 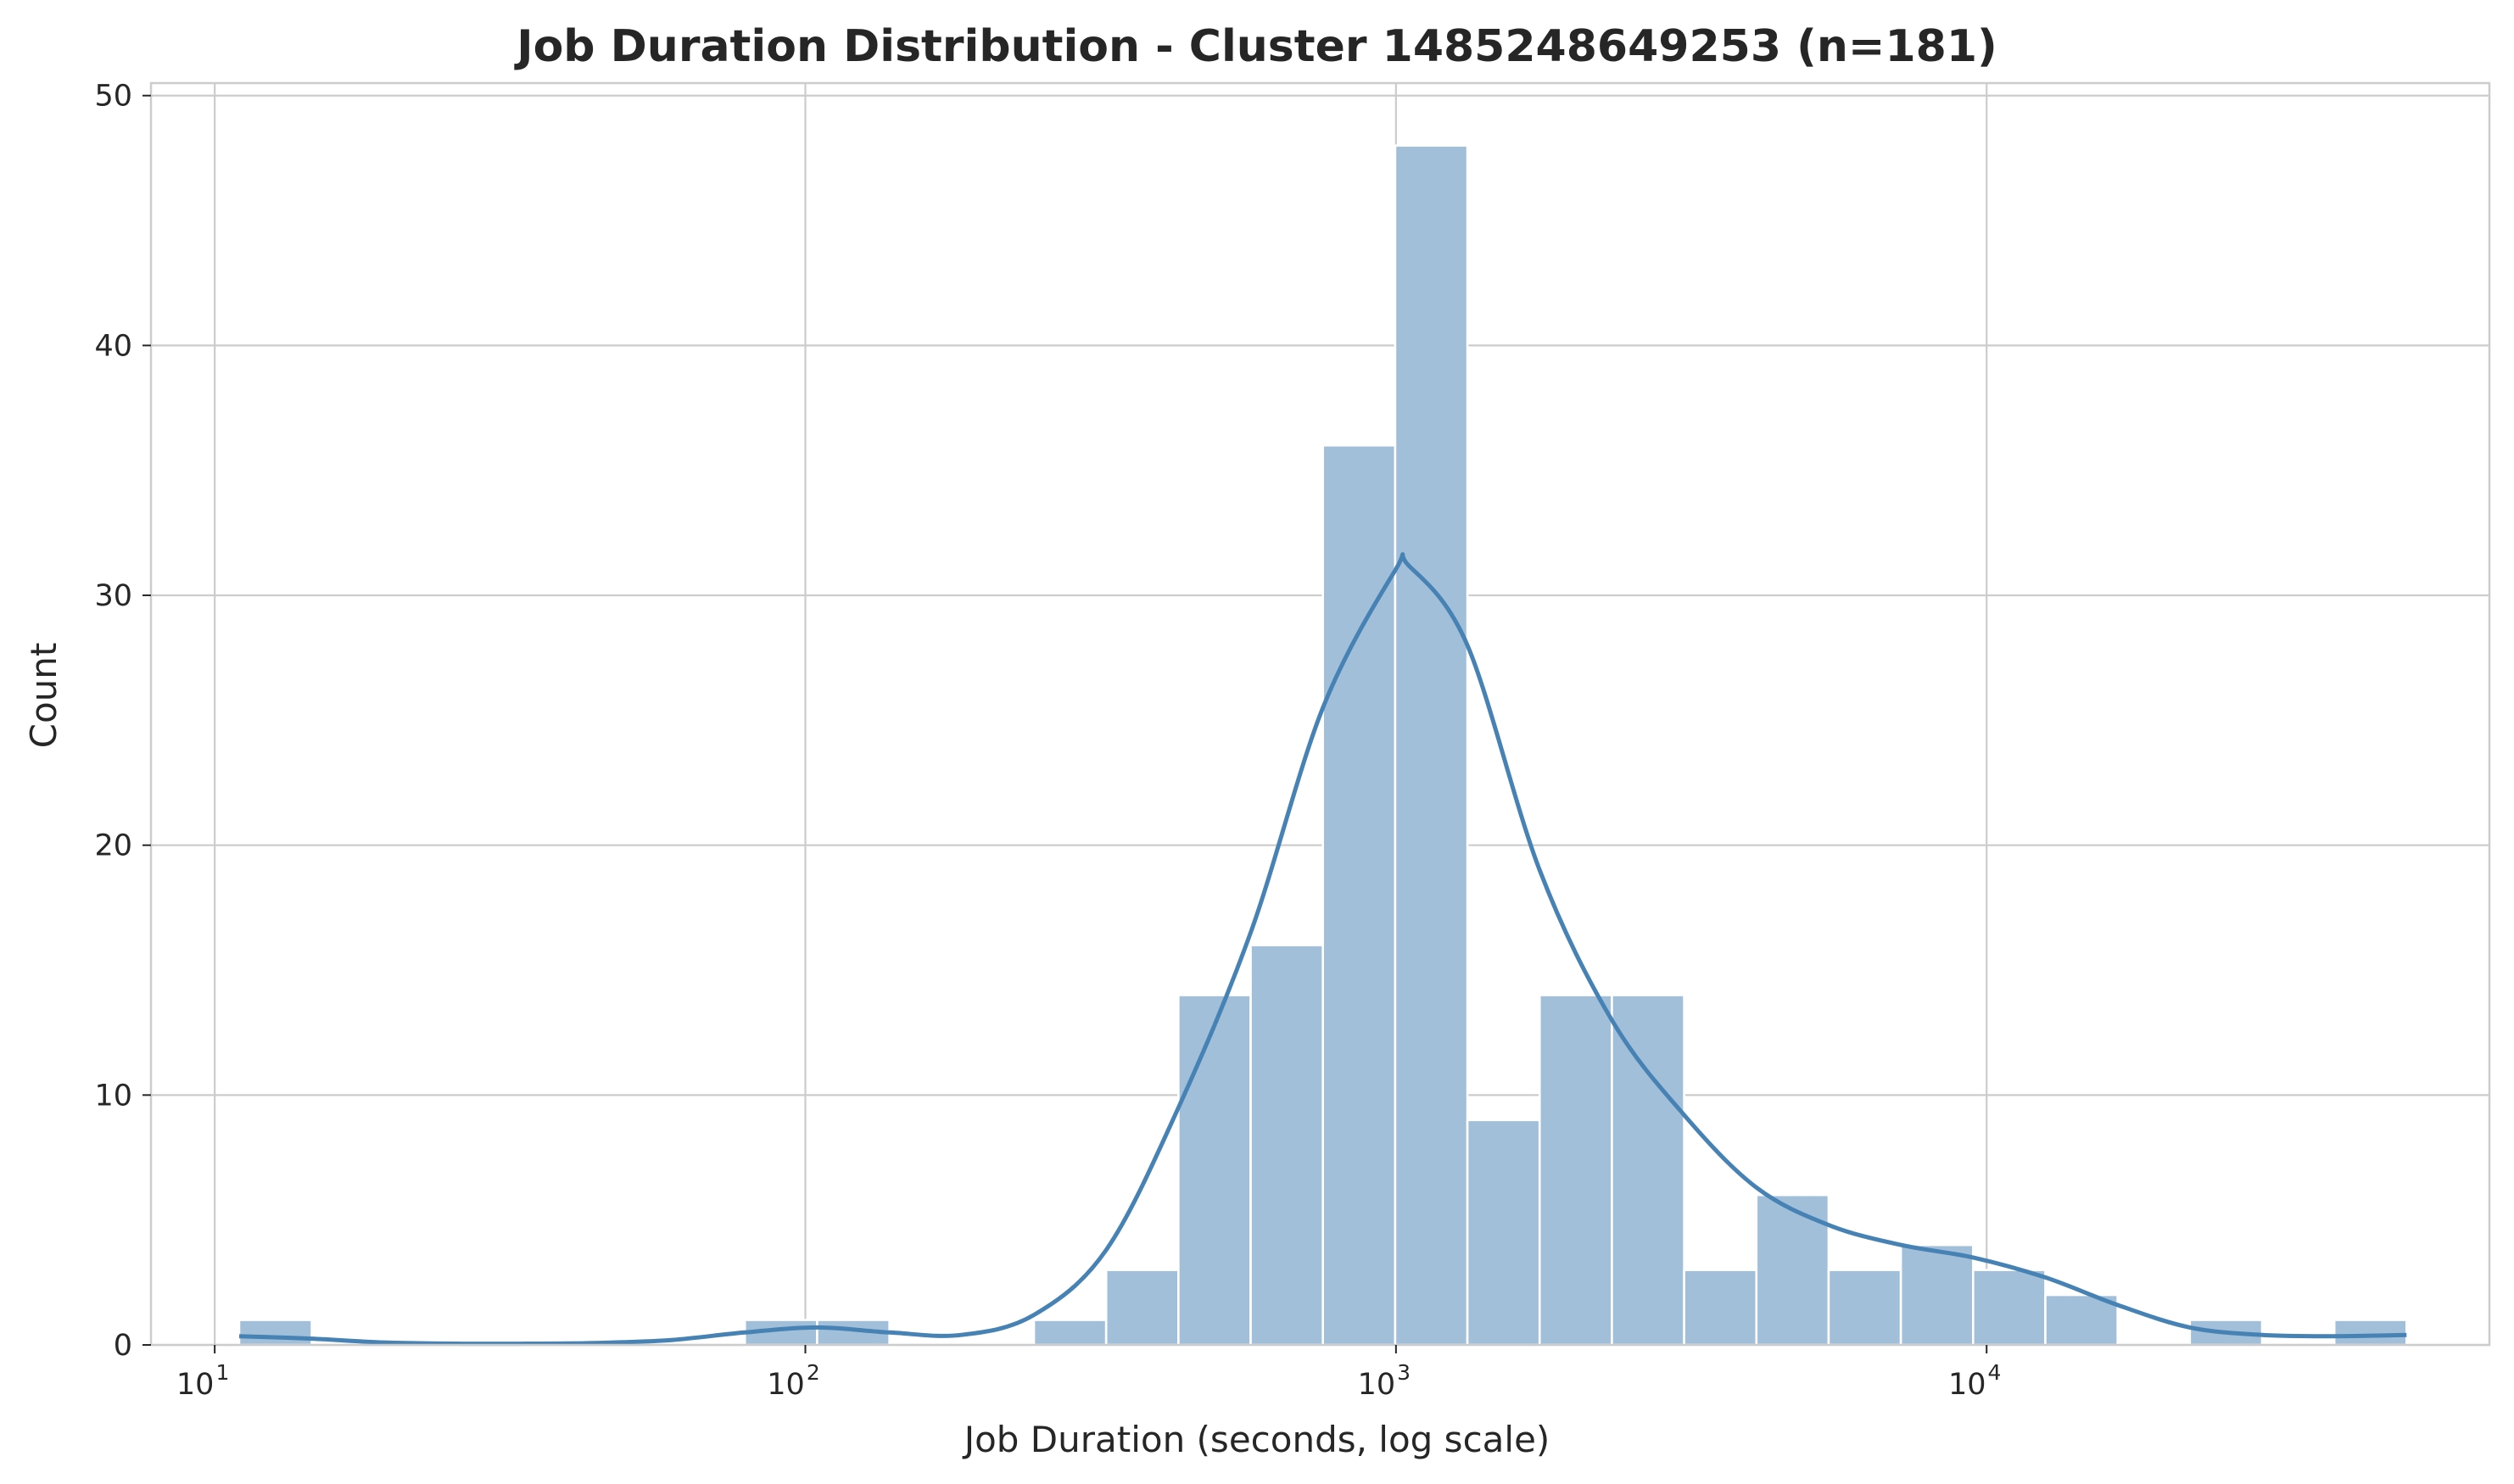 I want to click on x-tick-label: 10⁴, so click(x=1974, y=1381).